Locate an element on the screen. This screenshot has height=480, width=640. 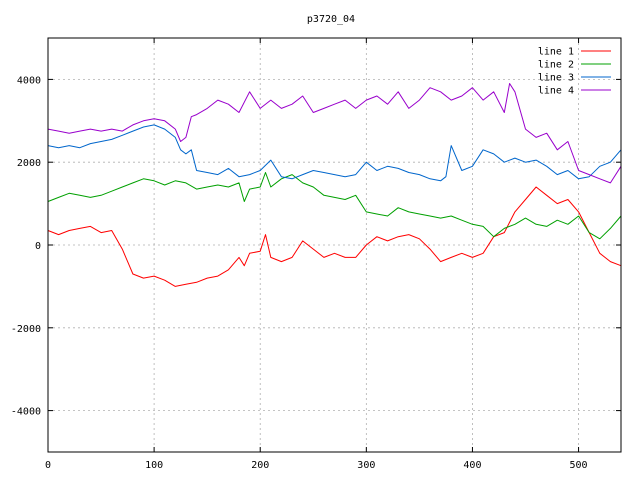
x-tick-label: 200 is located at coordinates (260, 465).